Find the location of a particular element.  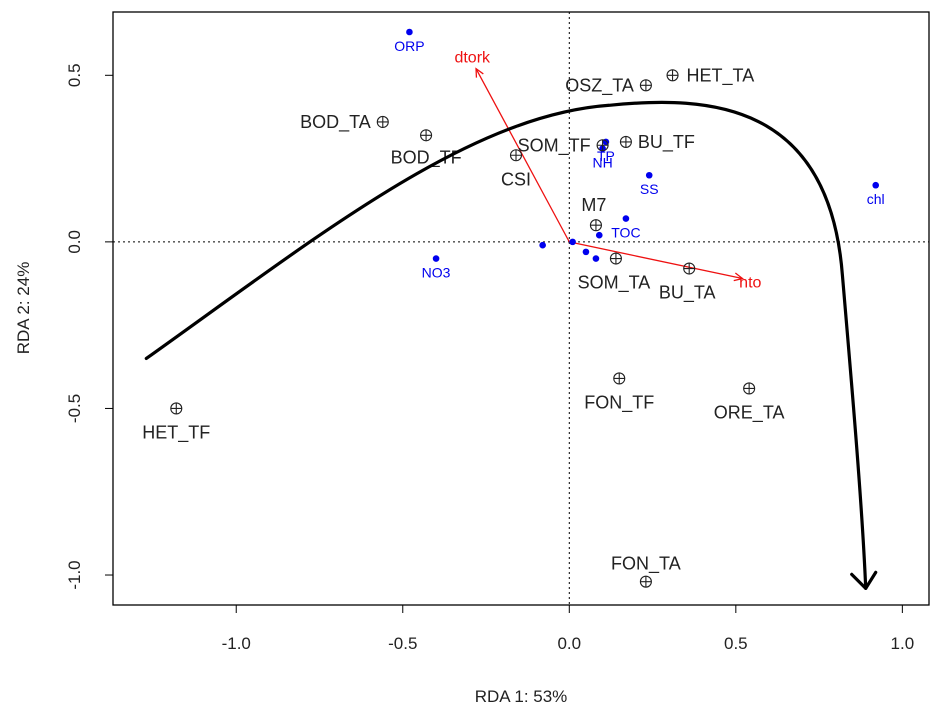

species-label: ORP is located at coordinates (409, 46).